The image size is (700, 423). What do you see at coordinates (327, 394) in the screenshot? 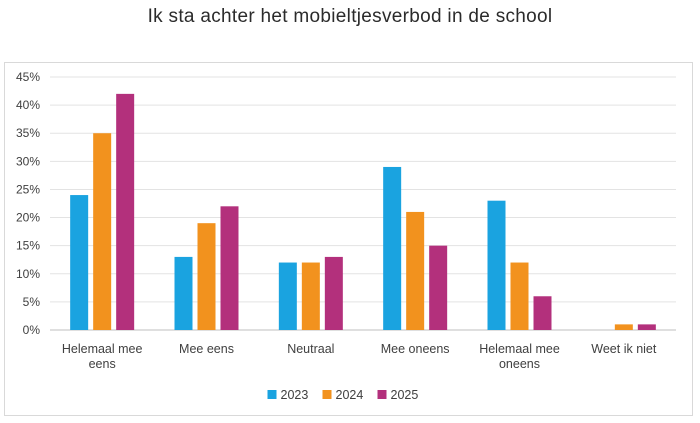
I see `legend-swatch-2024` at bounding box center [327, 394].